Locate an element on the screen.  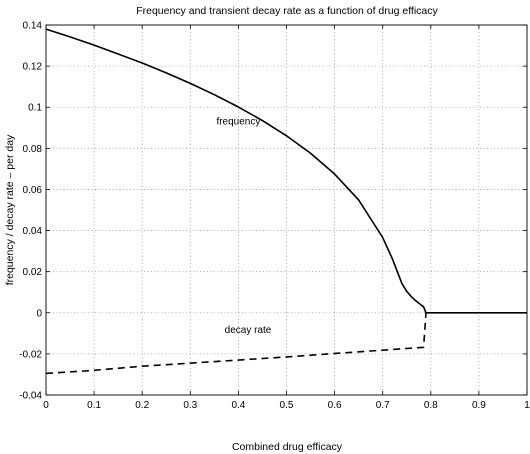
y-tick-label: -0.04 is located at coordinates (30, 396).